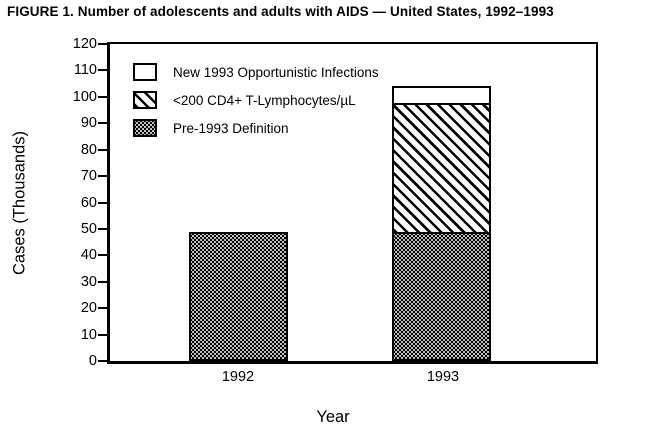 The height and width of the screenshot is (447, 665). Describe the element at coordinates (145, 72) in the screenshot. I see `legend-swatch-white-icon` at that location.